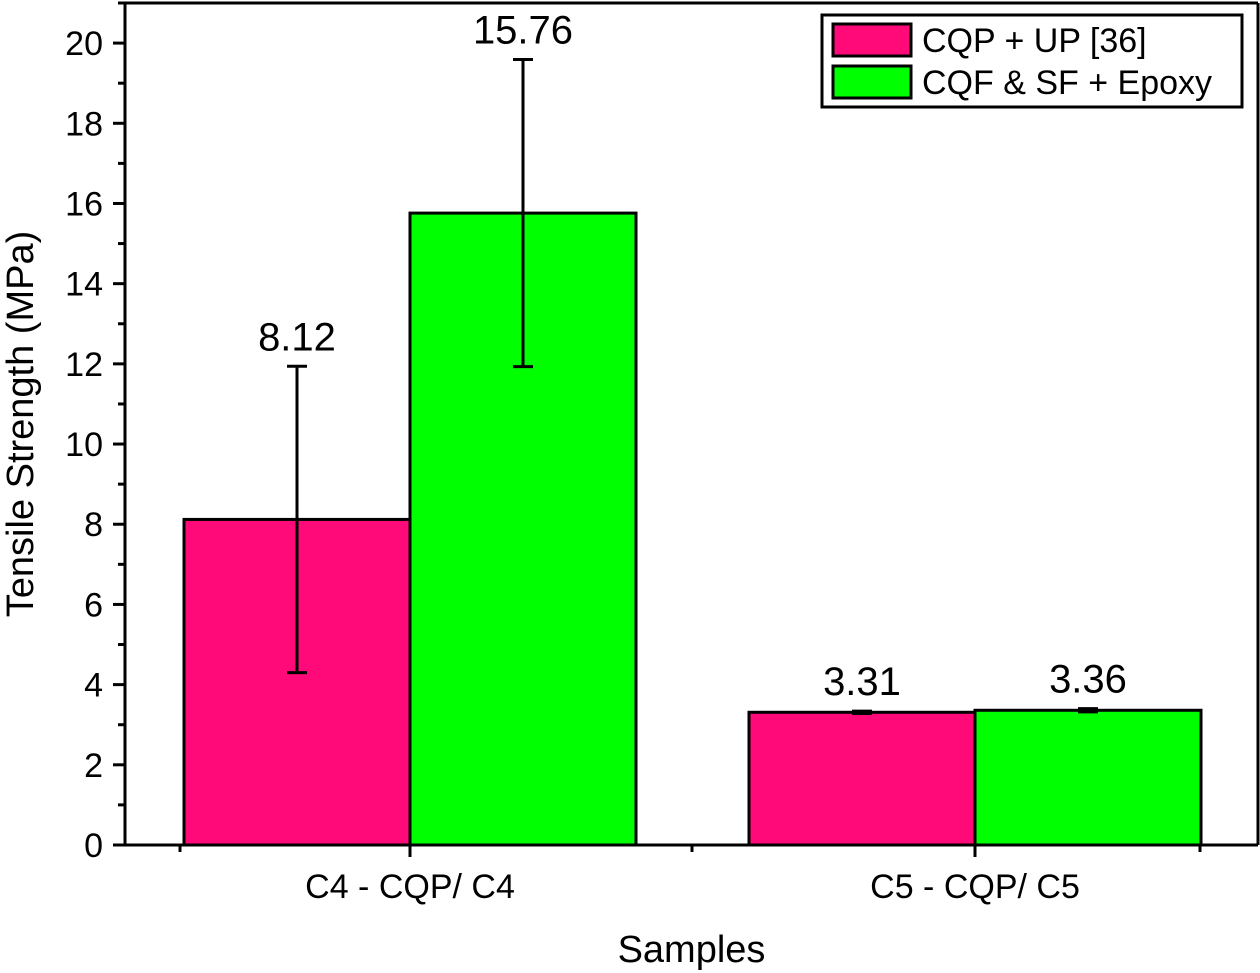 The height and width of the screenshot is (973, 1260). I want to click on x-tick-label: C4 - CQP/ C4, so click(410, 887).